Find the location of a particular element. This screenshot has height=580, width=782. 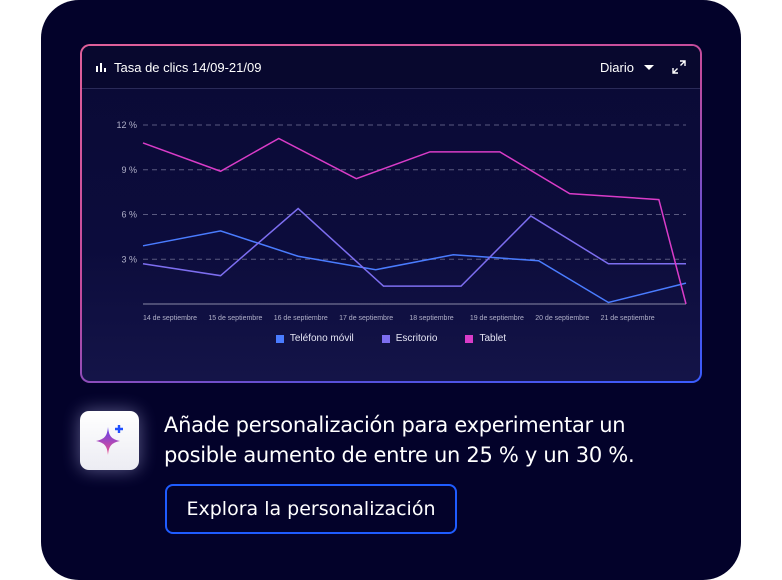

period-dropdown: Diario is located at coordinates (627, 67).